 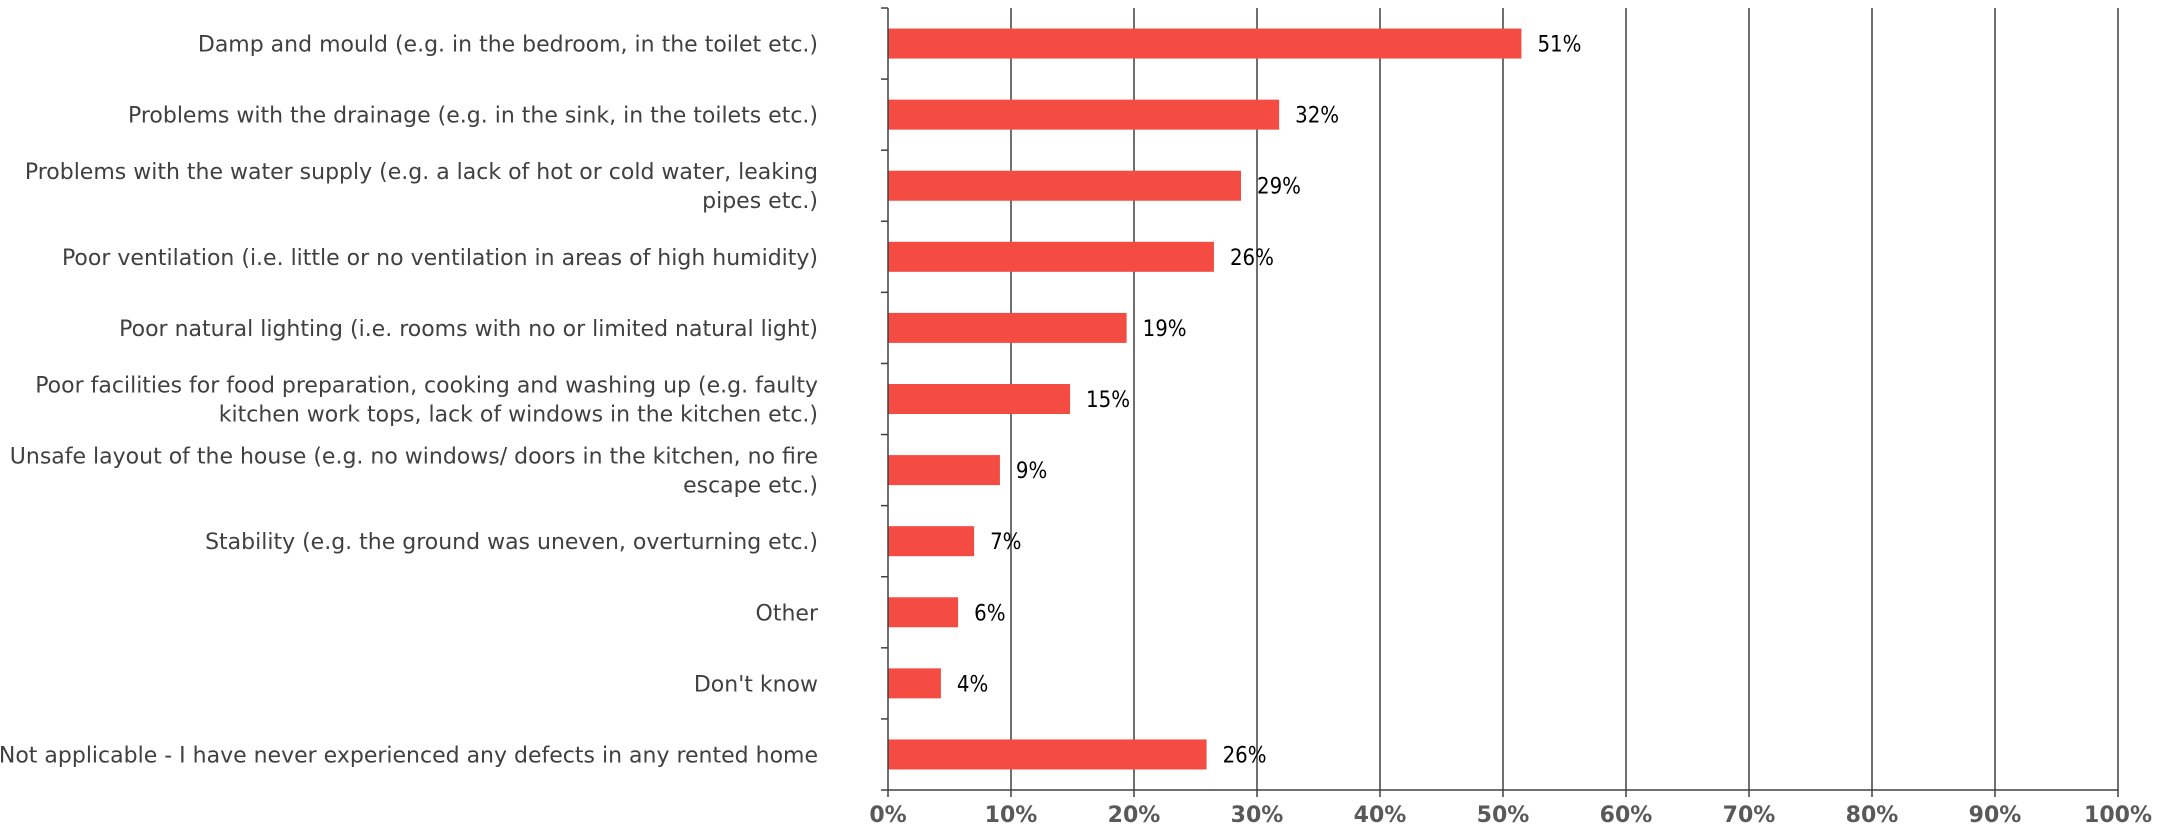 I want to click on category-label-line: pipes etc.), so click(x=760, y=201).